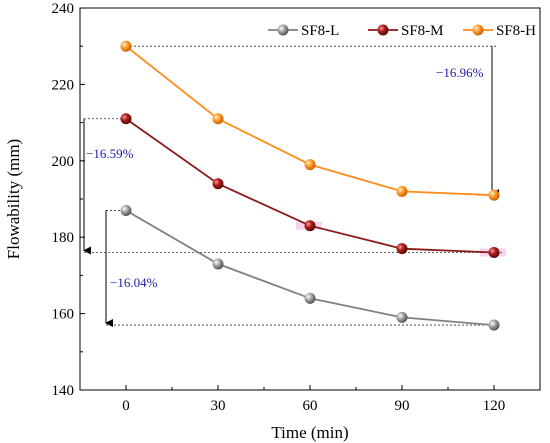 This screenshot has width=550, height=443. Describe the element at coordinates (63, 200) in the screenshot. I see `y-tick-labels: 140 160 180 200 220 240` at that location.